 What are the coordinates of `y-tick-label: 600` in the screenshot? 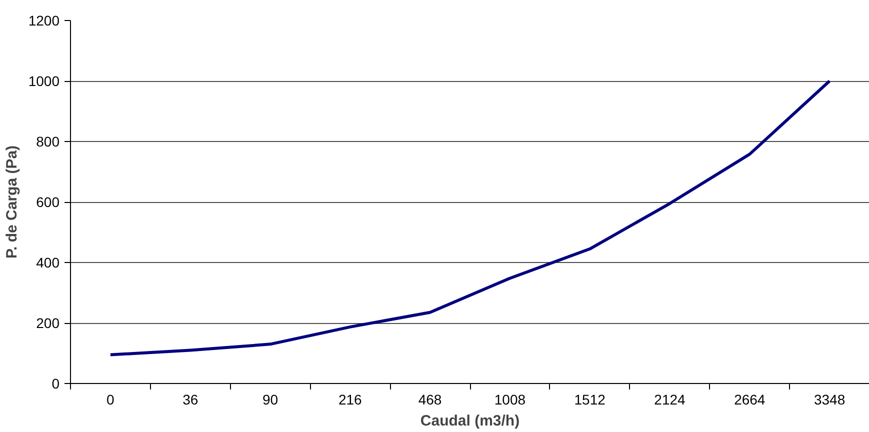 It's located at (48, 202).